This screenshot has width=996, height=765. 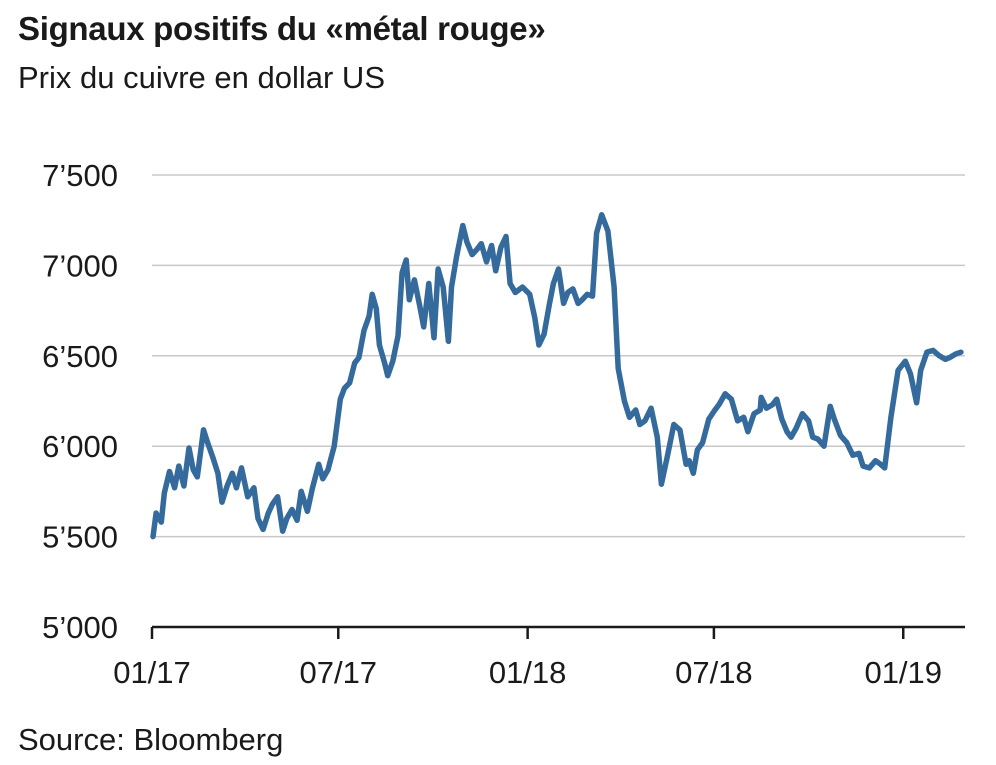 I want to click on x-tick-label: 07/18, so click(x=714, y=672).